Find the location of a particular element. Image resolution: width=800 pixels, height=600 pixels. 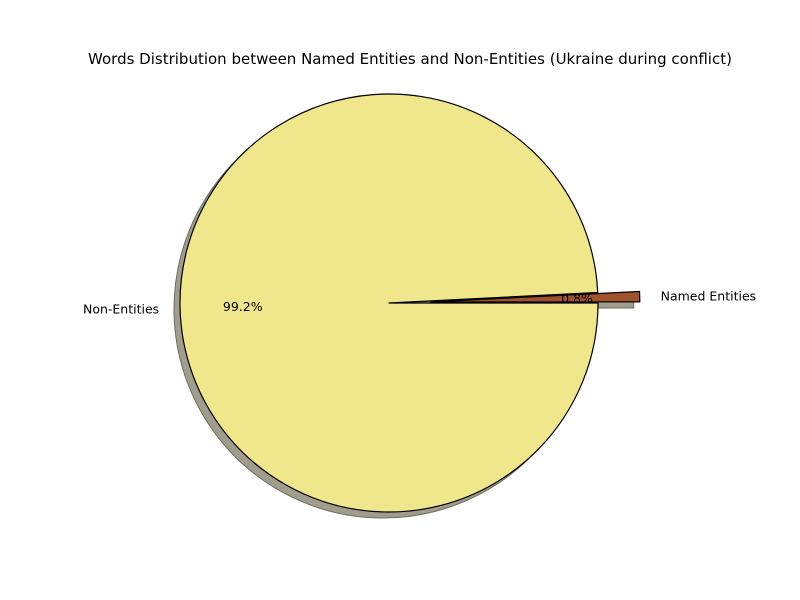

slice-label-non-entities: Non-Entities is located at coordinates (121, 308).